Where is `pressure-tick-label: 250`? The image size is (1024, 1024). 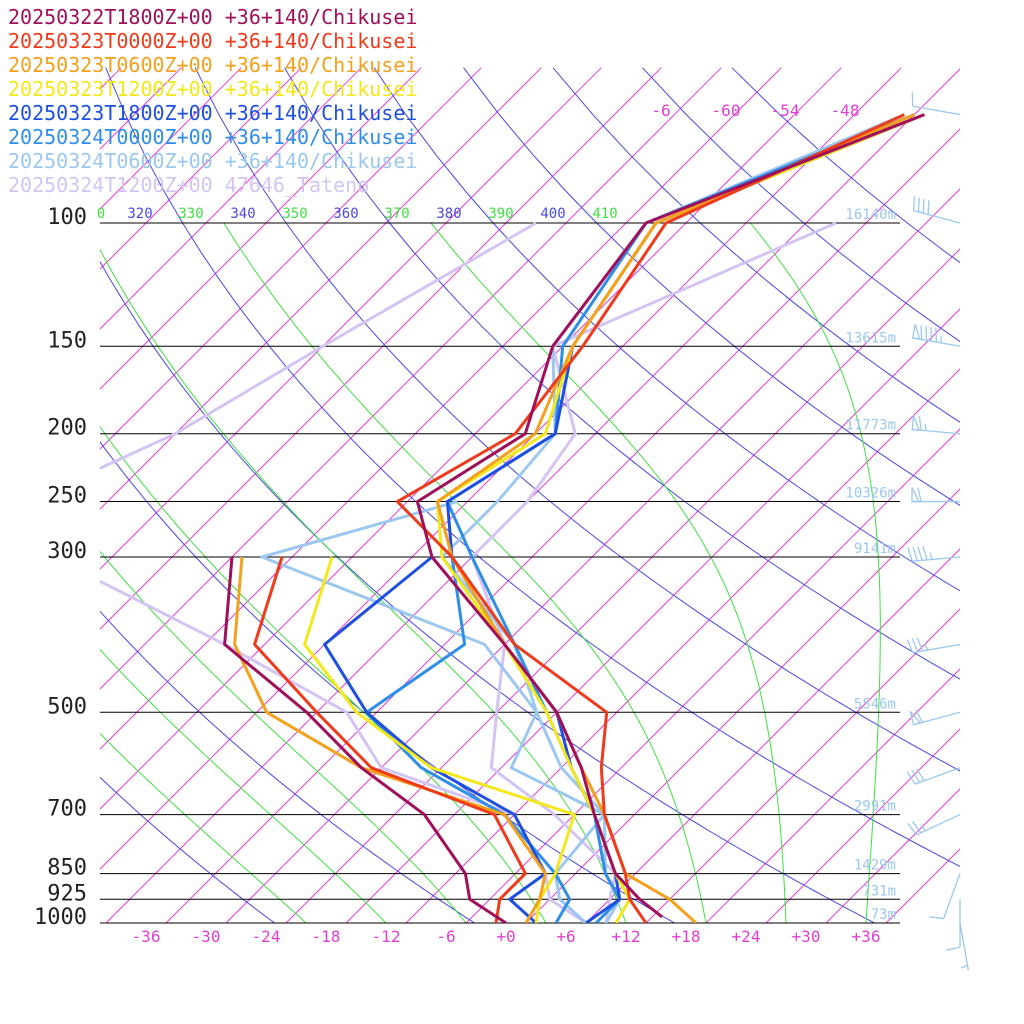 pressure-tick-label: 250 is located at coordinates (67, 496).